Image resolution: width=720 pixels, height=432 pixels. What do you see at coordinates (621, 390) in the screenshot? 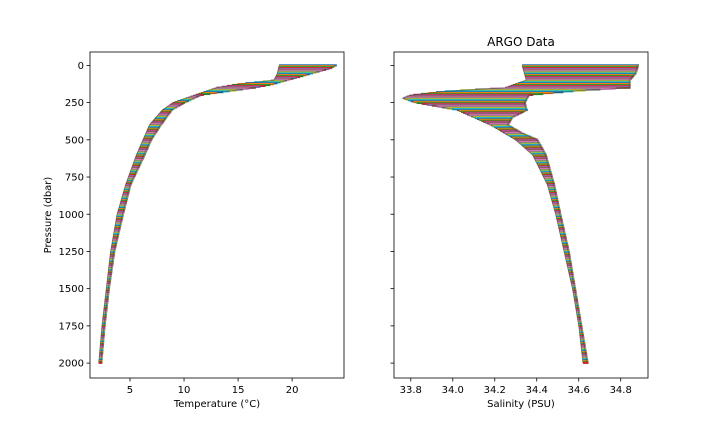
I see `x-tick-label: 34.8` at bounding box center [621, 390].